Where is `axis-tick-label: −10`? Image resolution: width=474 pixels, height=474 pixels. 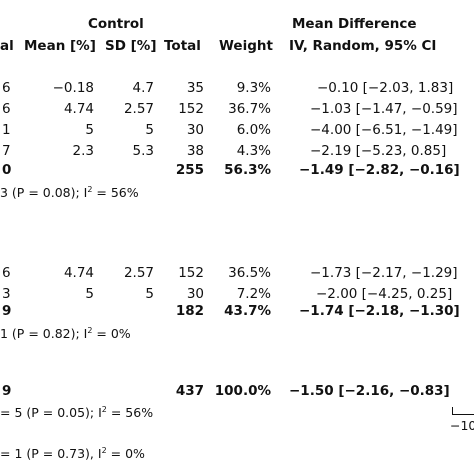 axis-tick-label: −10 is located at coordinates (462, 425).